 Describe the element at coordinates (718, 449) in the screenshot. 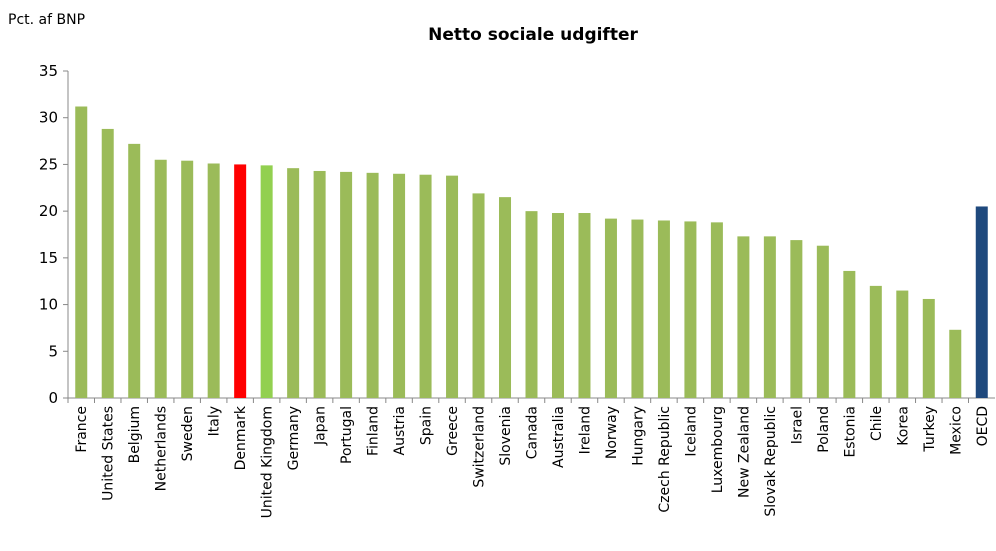

I see `x-tick-label: Luxembourg` at that location.